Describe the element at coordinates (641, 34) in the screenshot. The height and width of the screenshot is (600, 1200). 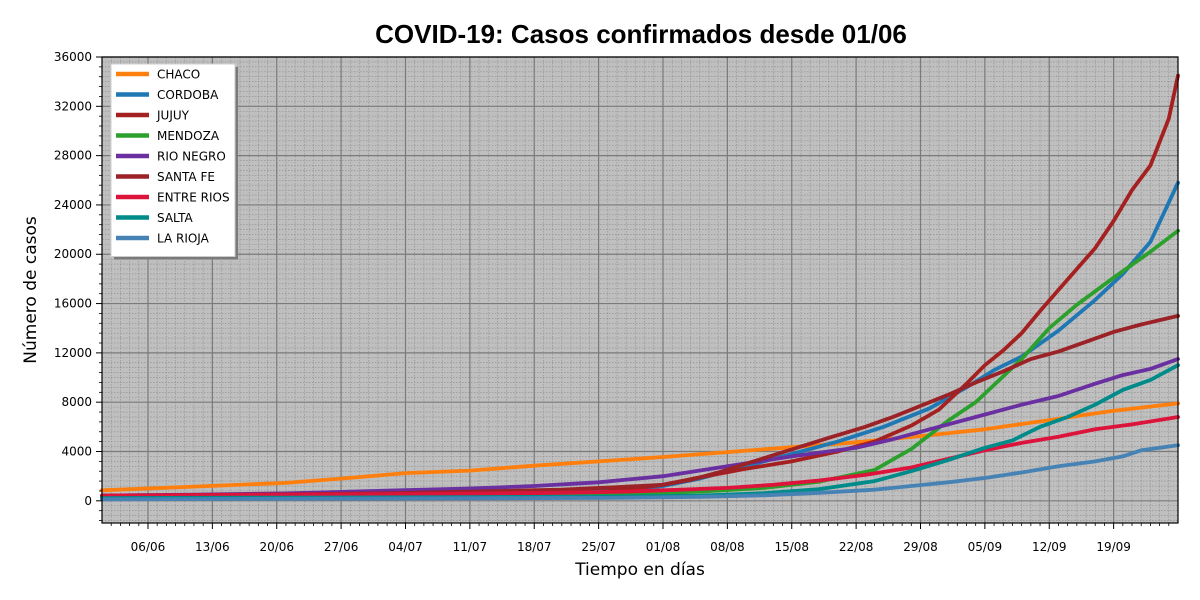
I see `chart-title: COVID-19: Casos confirmados desde 01/06` at that location.